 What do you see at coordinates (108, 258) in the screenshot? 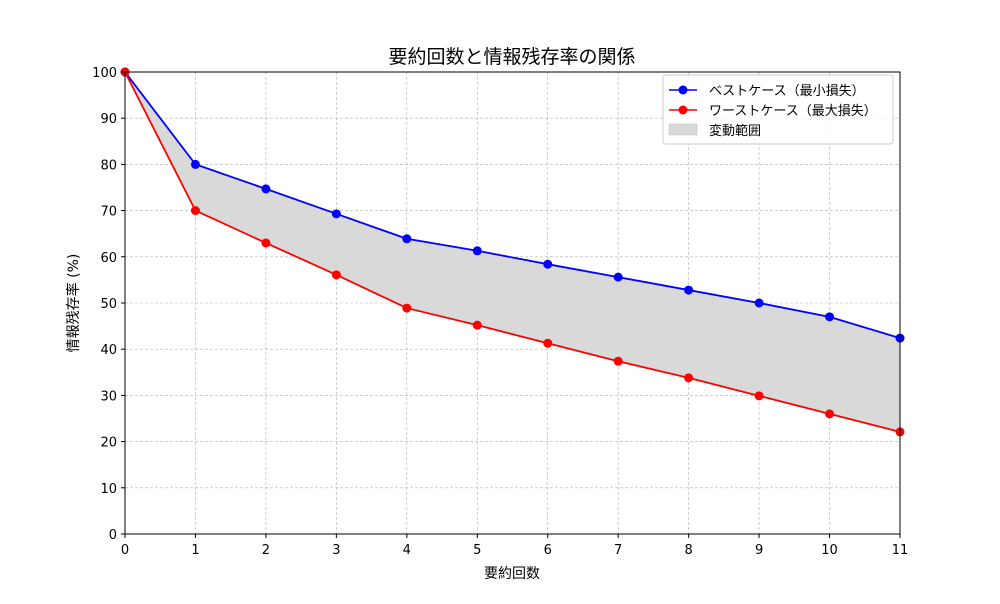
I see `y-tick-label: 60` at bounding box center [108, 258].